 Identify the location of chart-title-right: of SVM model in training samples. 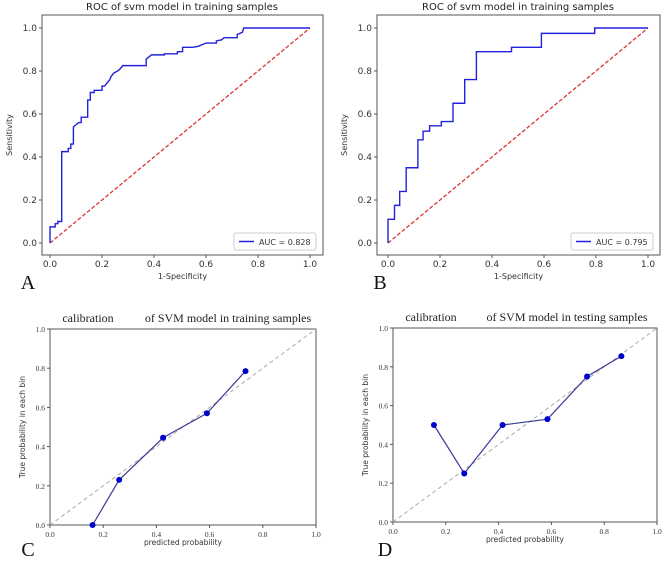
(228, 318).